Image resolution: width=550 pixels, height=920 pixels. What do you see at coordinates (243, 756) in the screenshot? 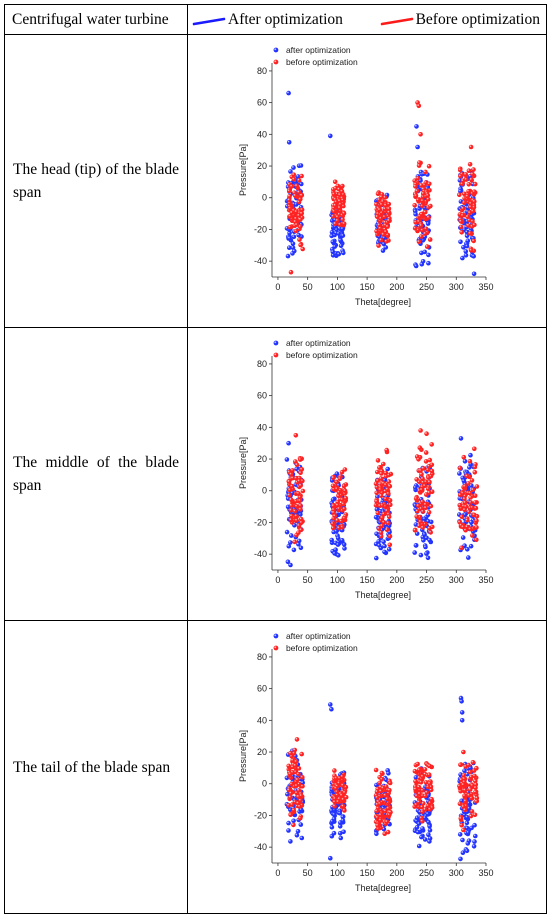
I see `y-axis-label: Pressure[Pa]` at bounding box center [243, 756].